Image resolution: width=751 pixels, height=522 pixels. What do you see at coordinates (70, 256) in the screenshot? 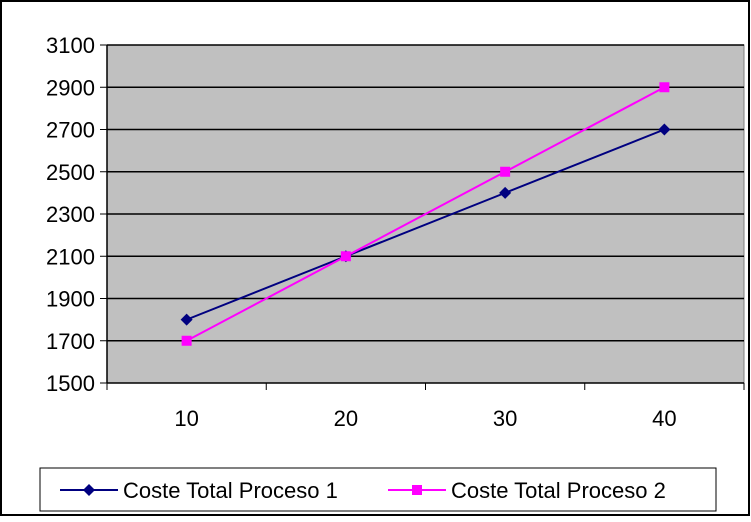
I see `y-tick-label: 2100` at bounding box center [70, 256].